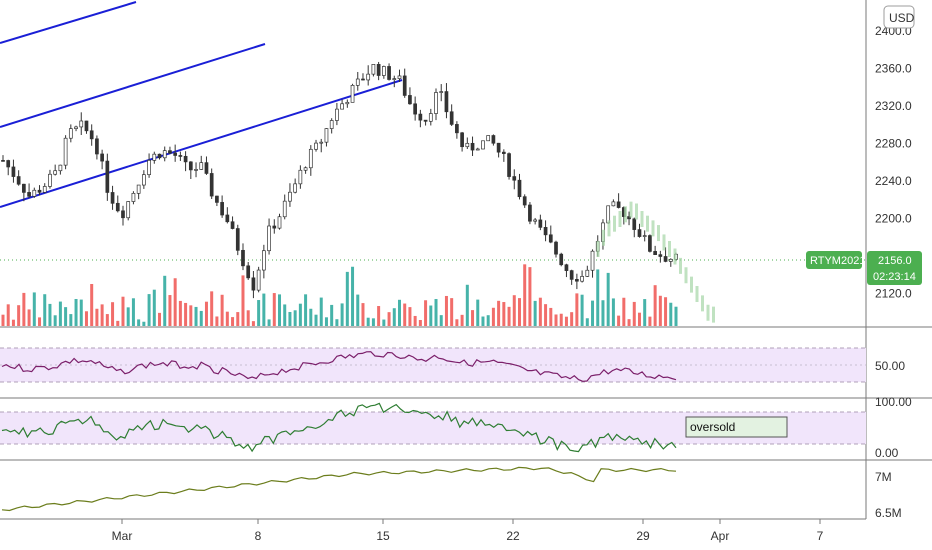 The width and height of the screenshot is (932, 550). I want to click on symbol-badge, so click(834, 260).